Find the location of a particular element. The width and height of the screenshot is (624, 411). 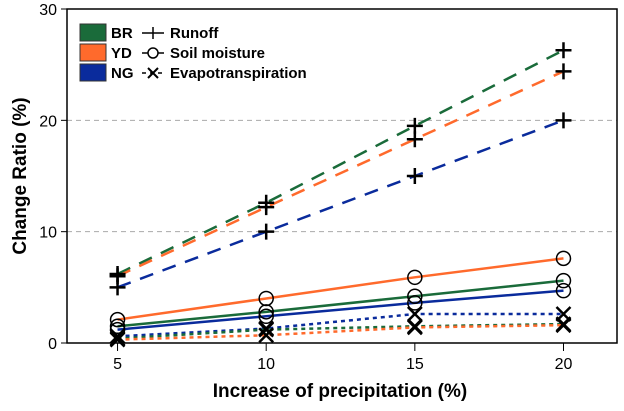

legend-label-runoff: Runoff is located at coordinates (194, 33).